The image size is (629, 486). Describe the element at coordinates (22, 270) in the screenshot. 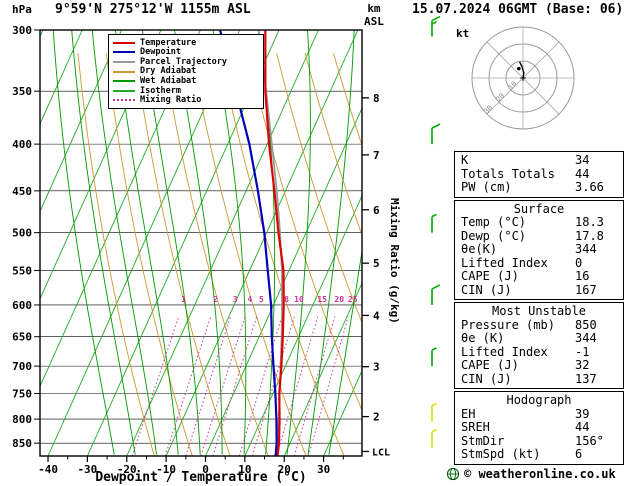

I see `pressure-tick-label: 550` at that location.